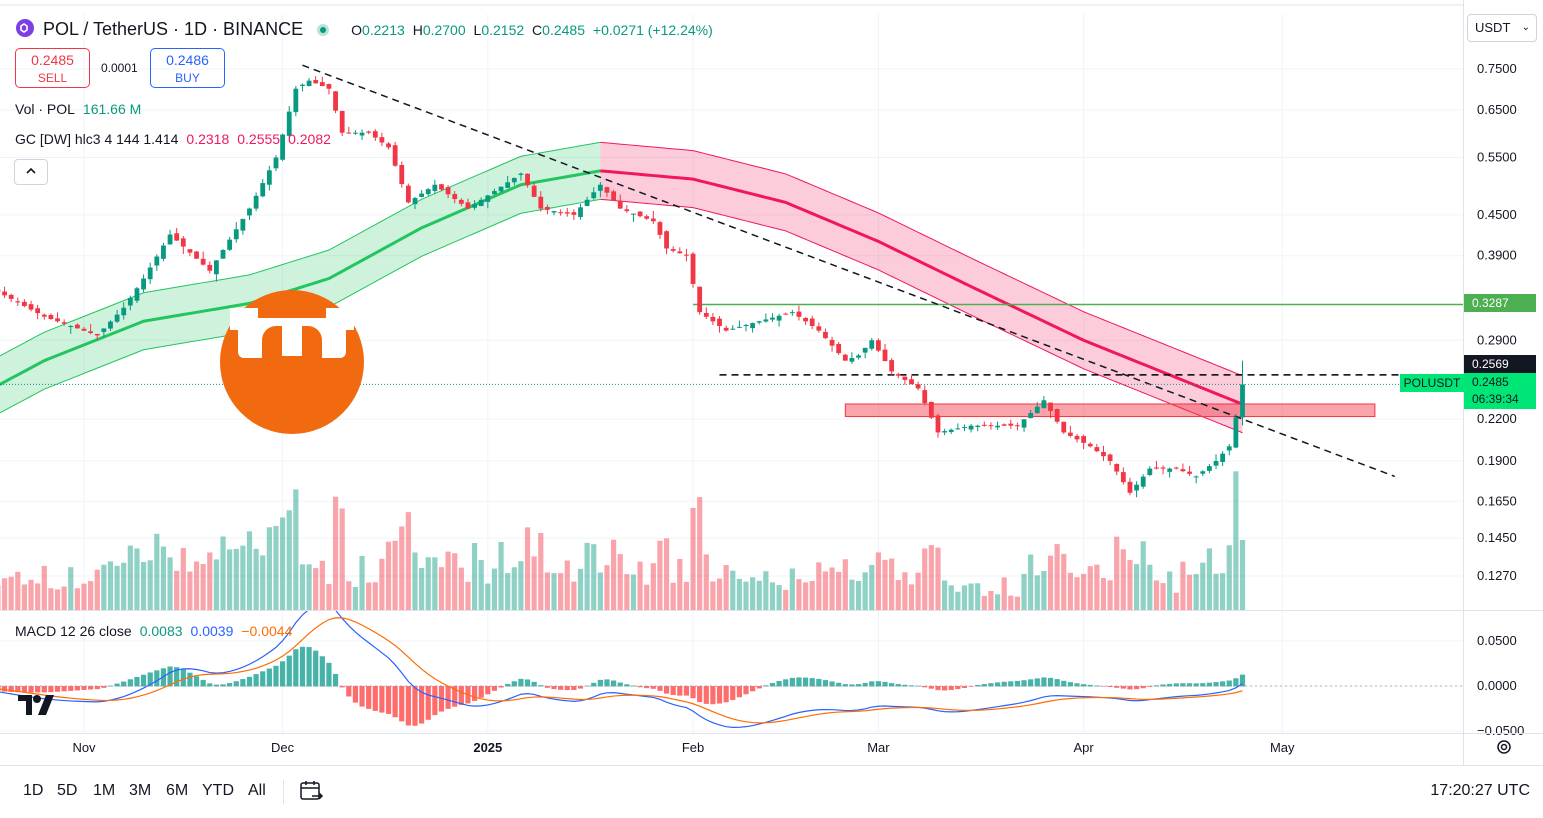 The image size is (1543, 818). I want to click on gc-value-upper: 0.2555, so click(258, 139).